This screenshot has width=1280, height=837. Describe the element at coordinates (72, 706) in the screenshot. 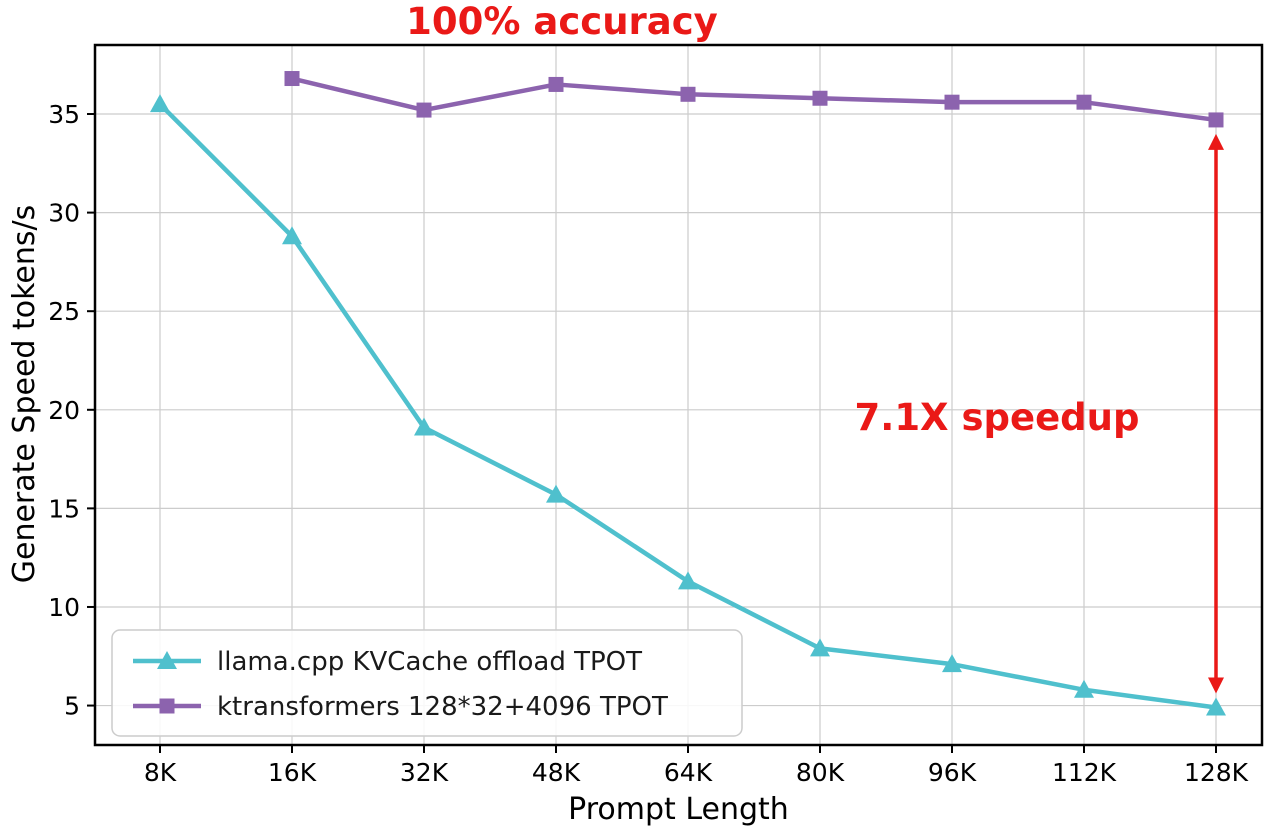

I see `y-tick-label: 5` at that location.